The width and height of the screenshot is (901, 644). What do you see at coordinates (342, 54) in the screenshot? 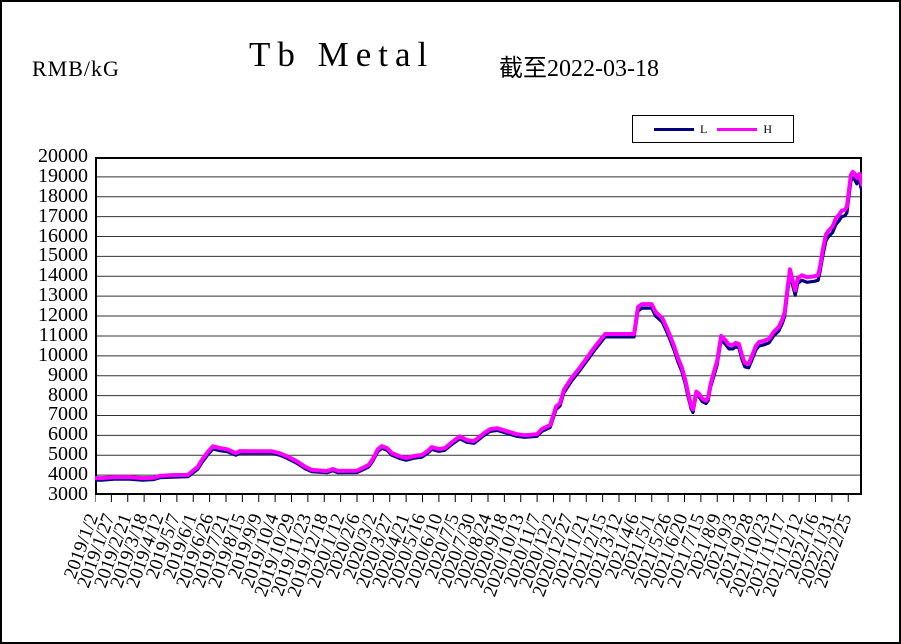
I see `chart-title: Tb Metal` at bounding box center [342, 54].